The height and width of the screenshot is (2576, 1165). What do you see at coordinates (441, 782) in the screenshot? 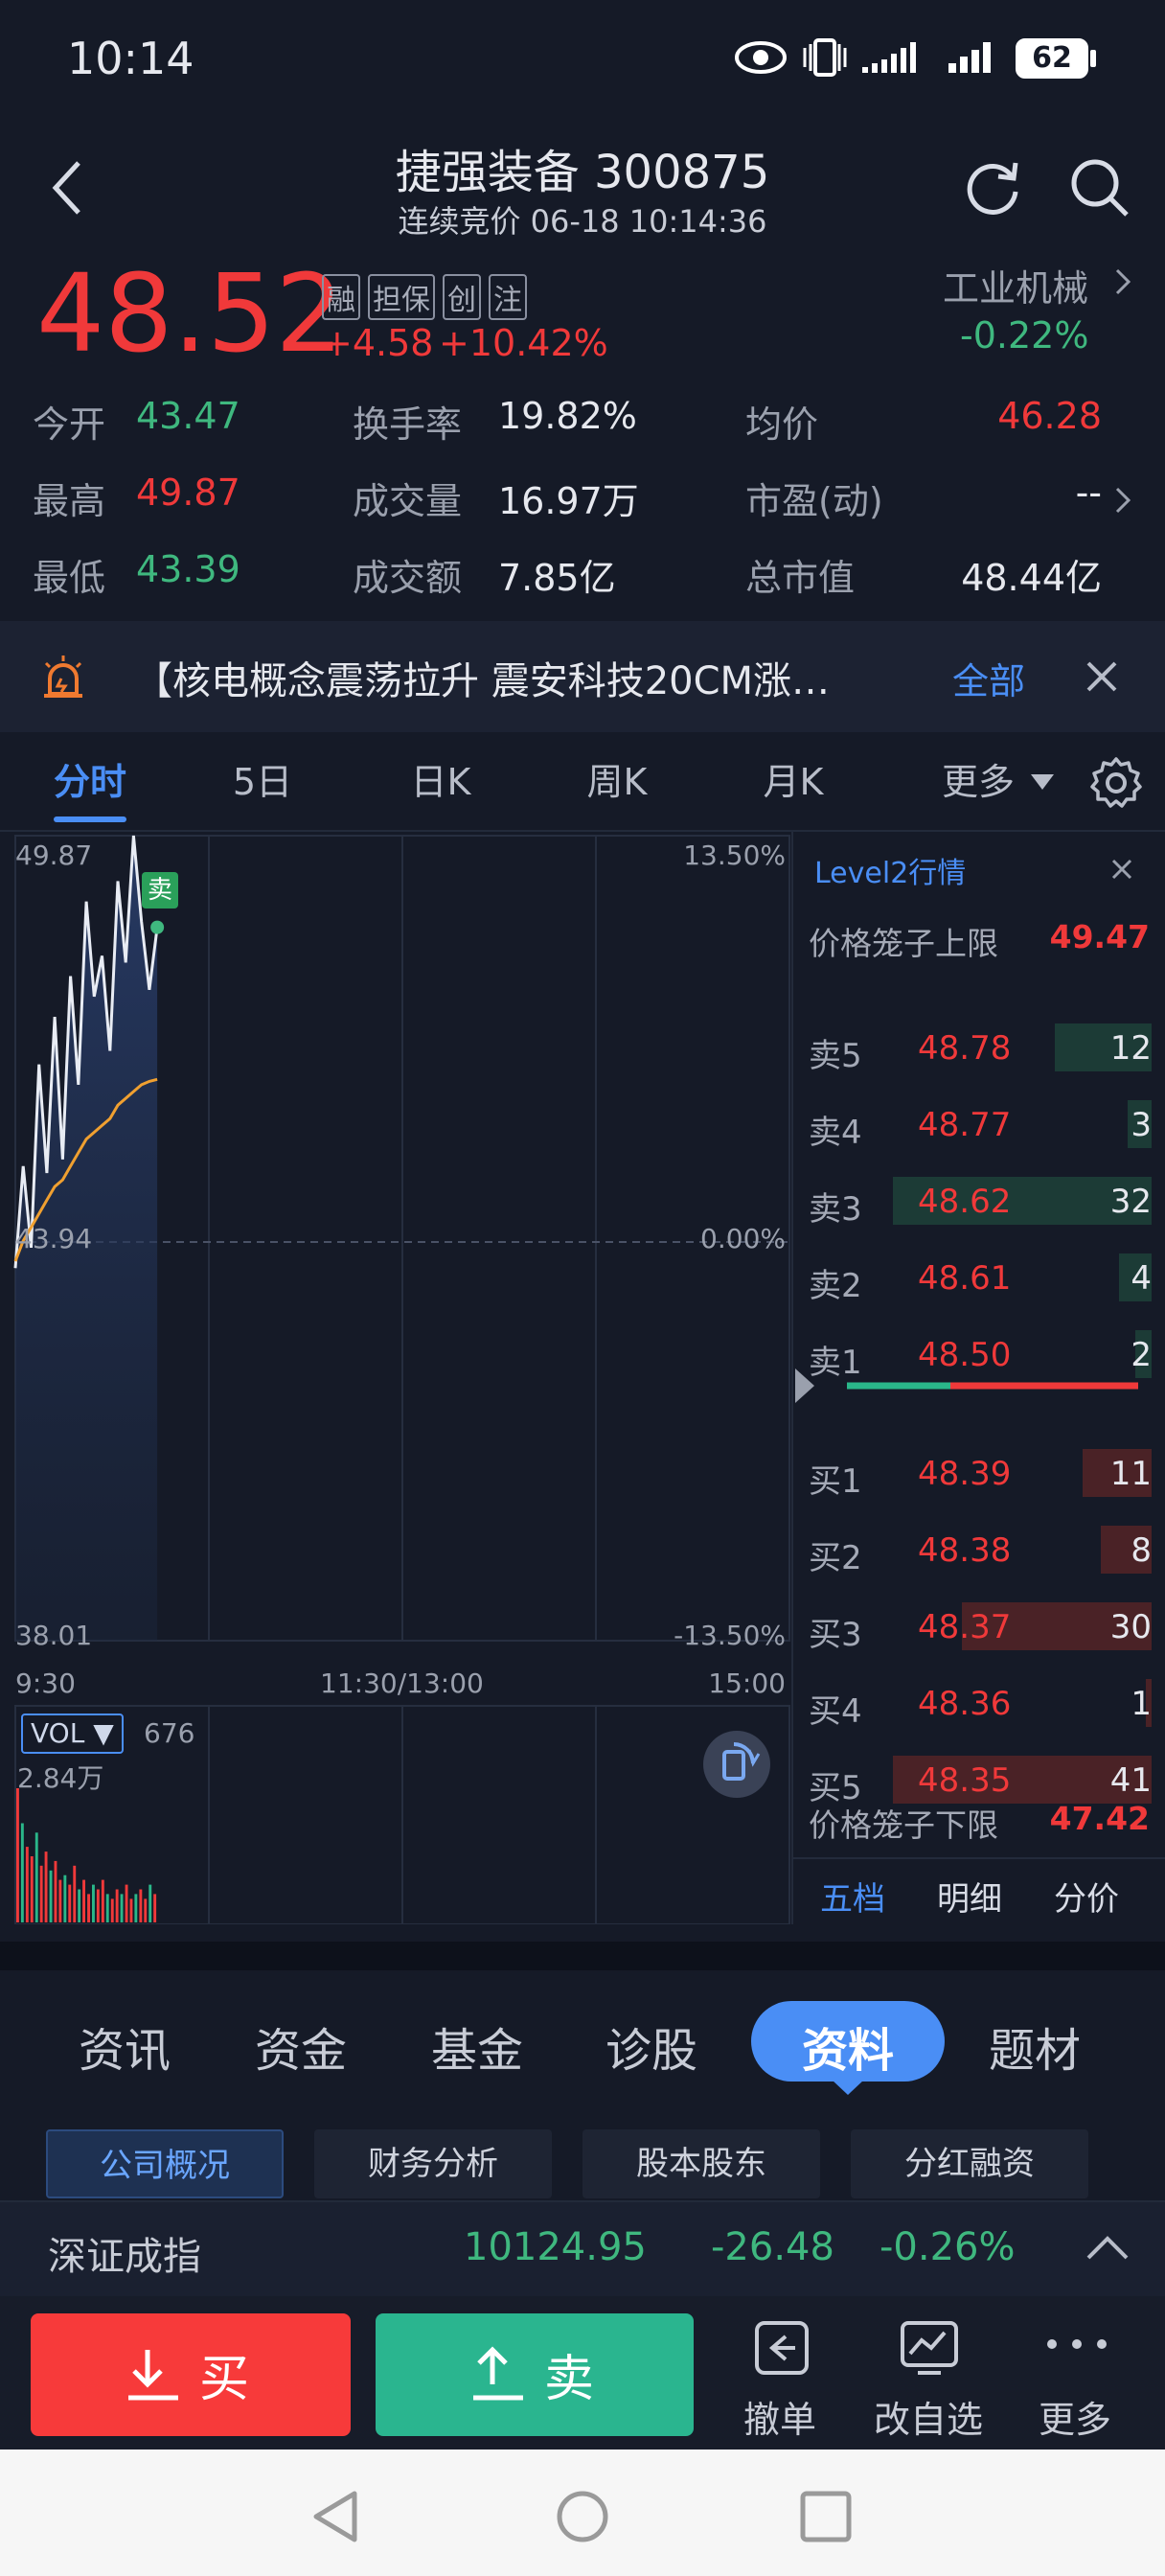
I see `tab-daily: 日K` at bounding box center [441, 782].